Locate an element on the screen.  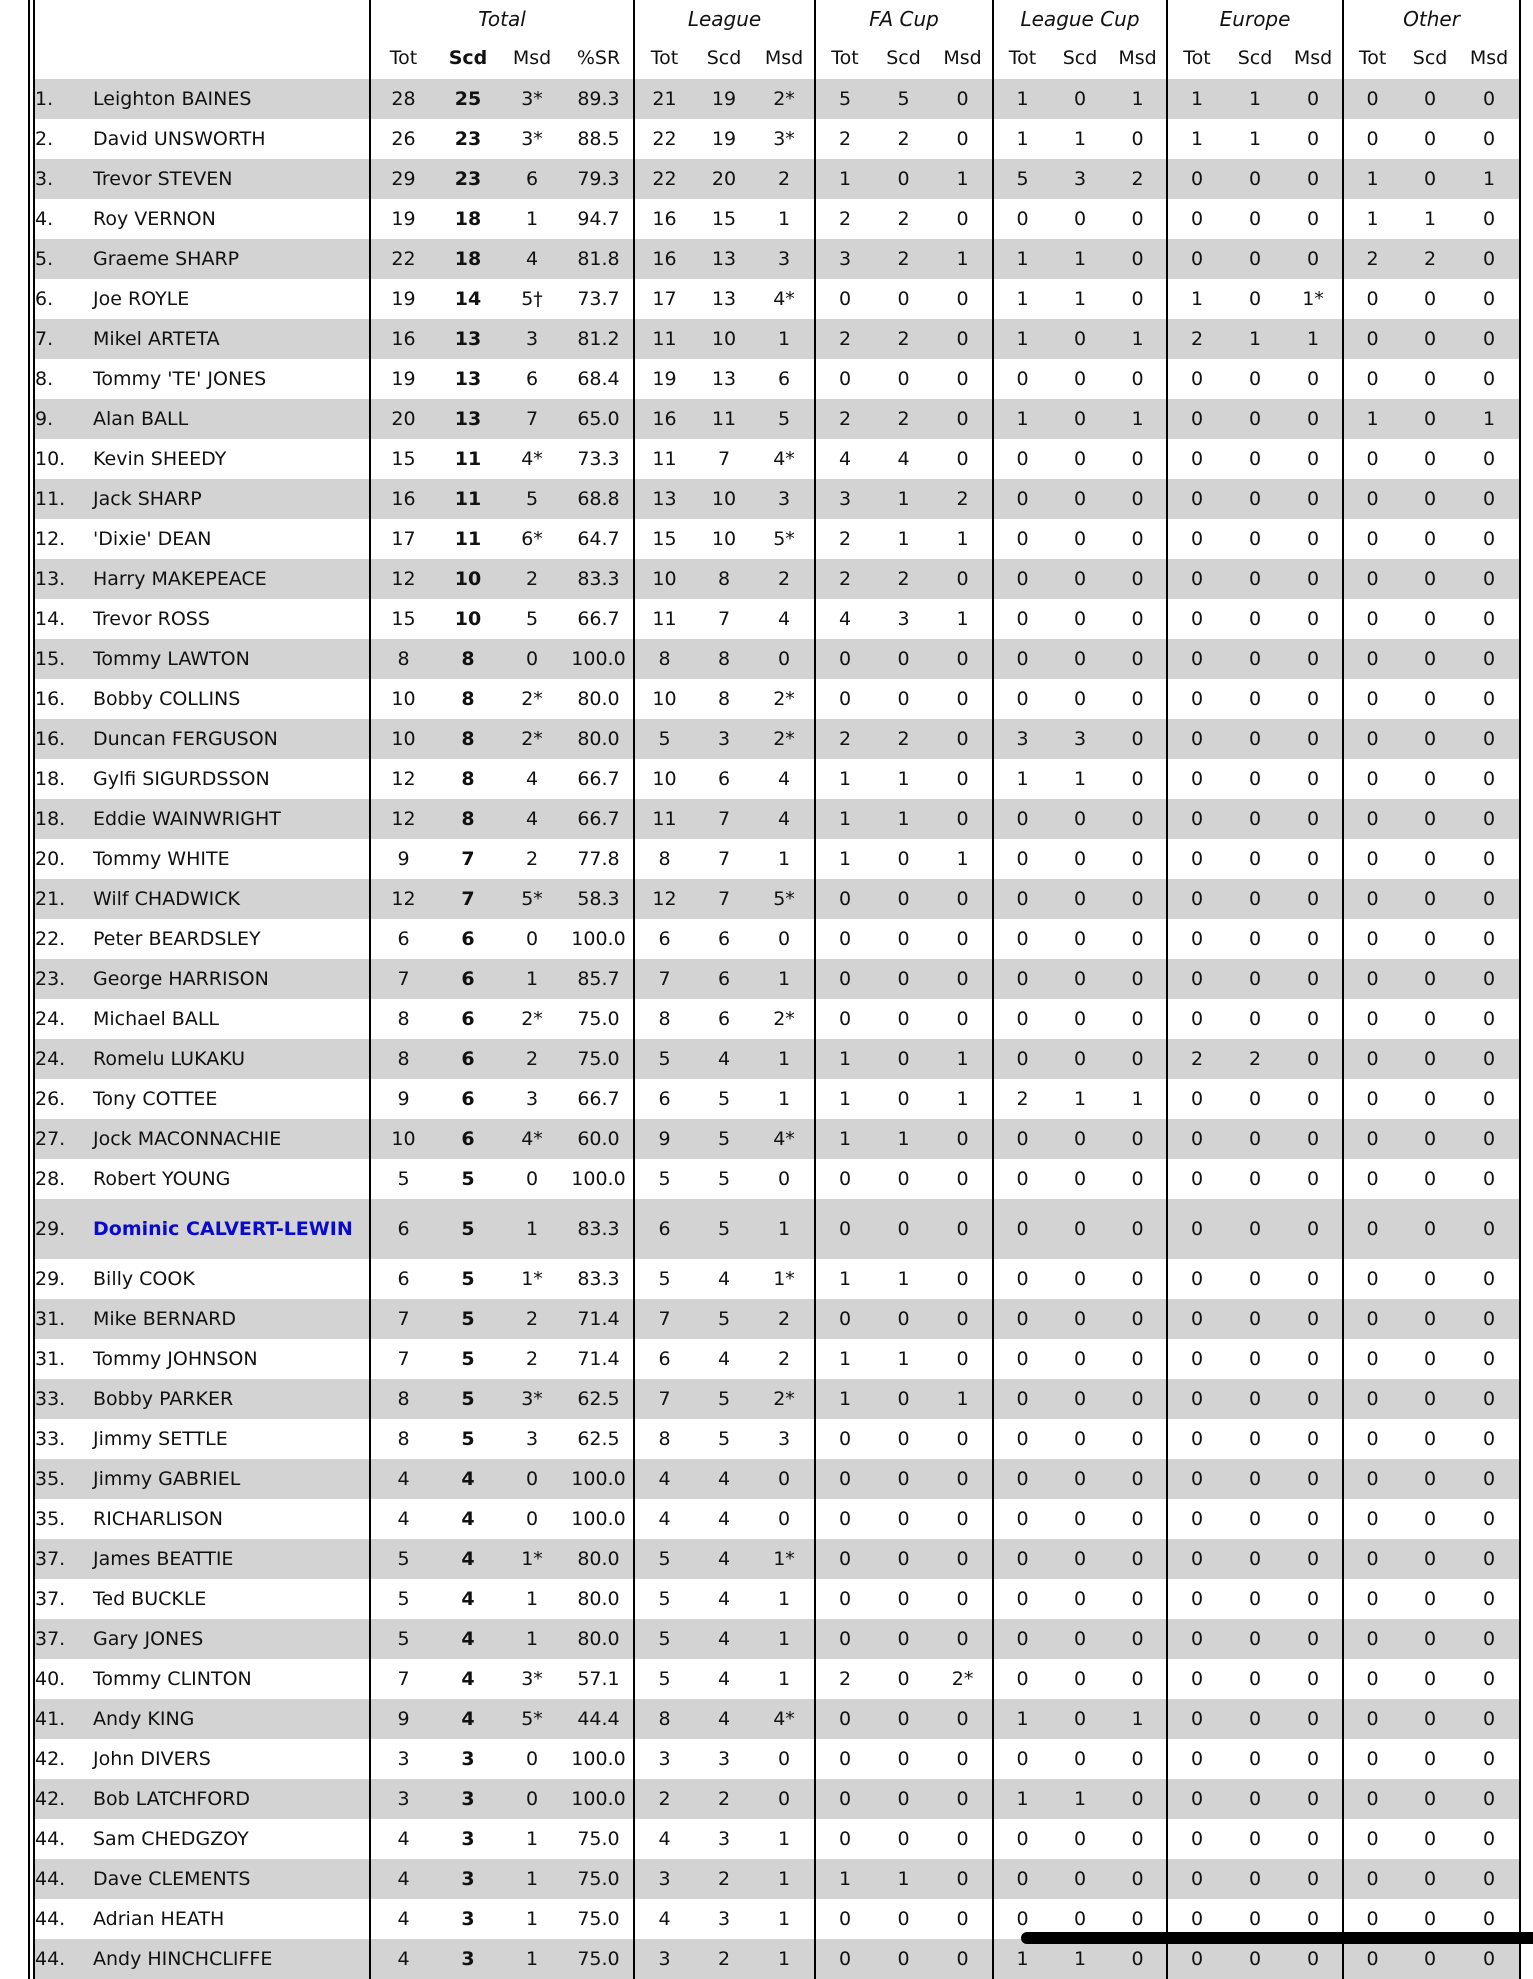
player-name: Bob LATCHFORD is located at coordinates (232, 1799).